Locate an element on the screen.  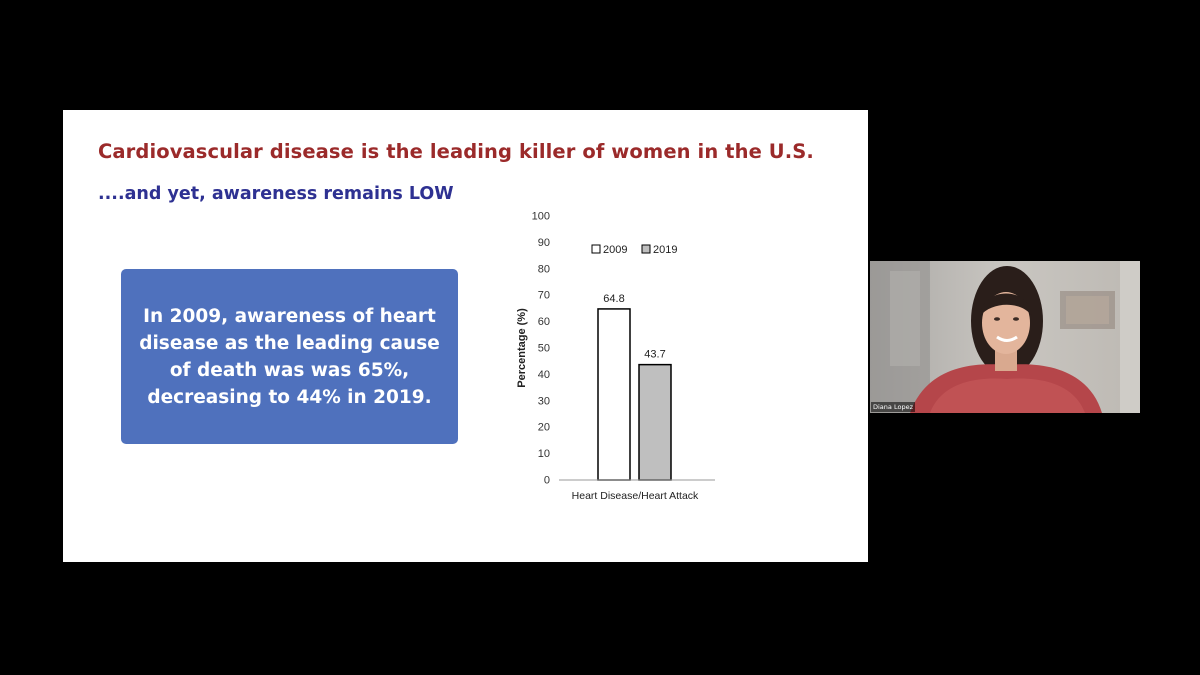
participant-video-feed is located at coordinates (1005, 337).